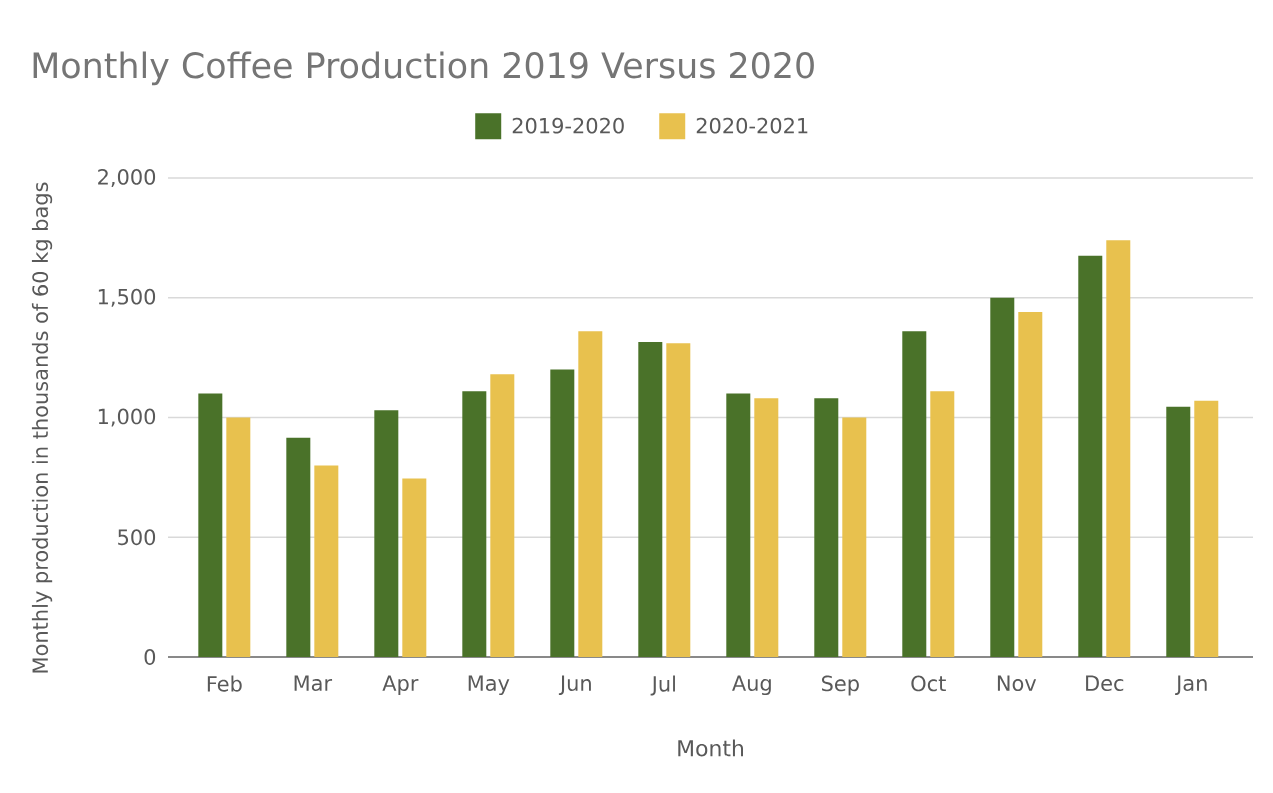 The height and width of the screenshot is (793, 1273). I want to click on x-tick-label: Jan, so click(1191, 685).